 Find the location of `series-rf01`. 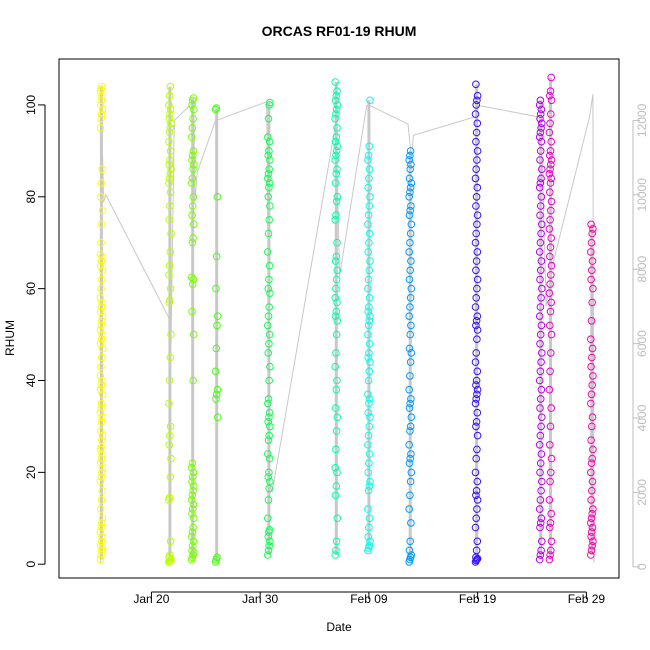

series-rf01 is located at coordinates (101, 323).